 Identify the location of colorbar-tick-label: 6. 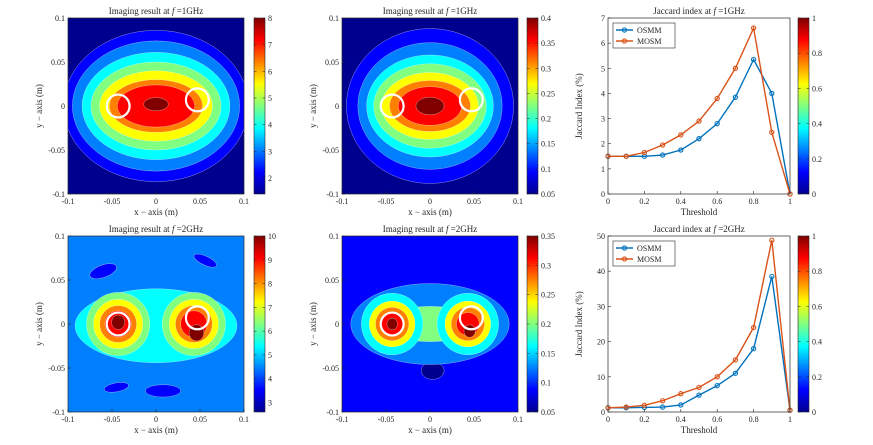
(270, 331).